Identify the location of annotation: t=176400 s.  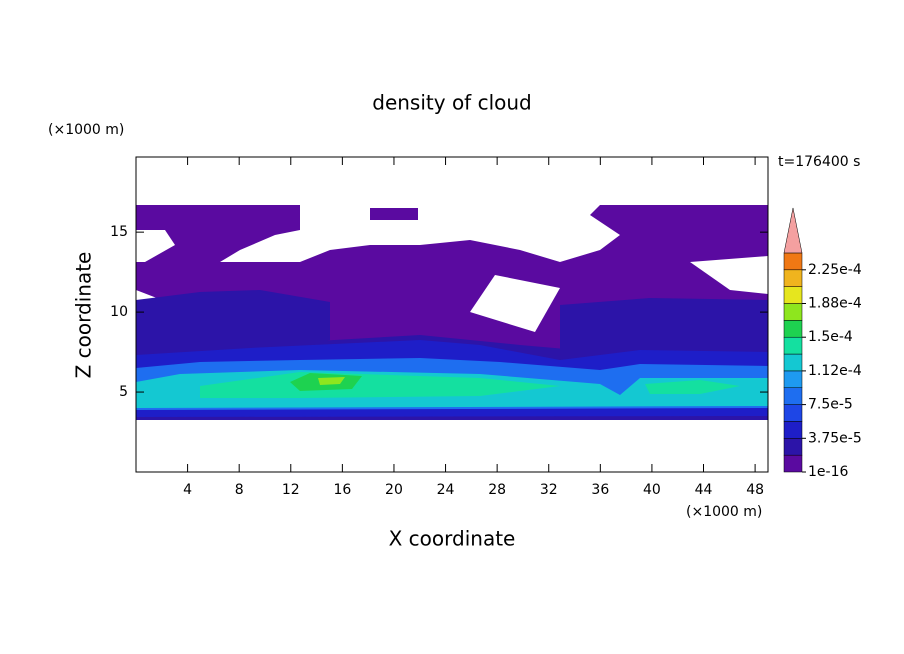
(819, 162).